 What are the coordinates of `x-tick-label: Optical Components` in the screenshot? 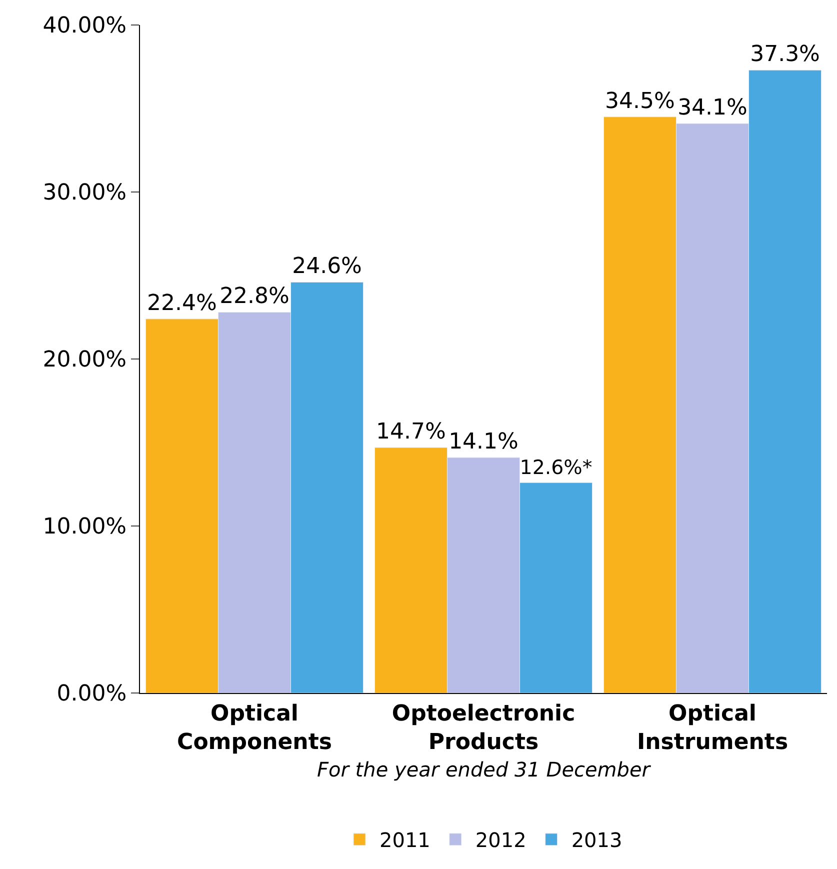 It's located at (254, 728).